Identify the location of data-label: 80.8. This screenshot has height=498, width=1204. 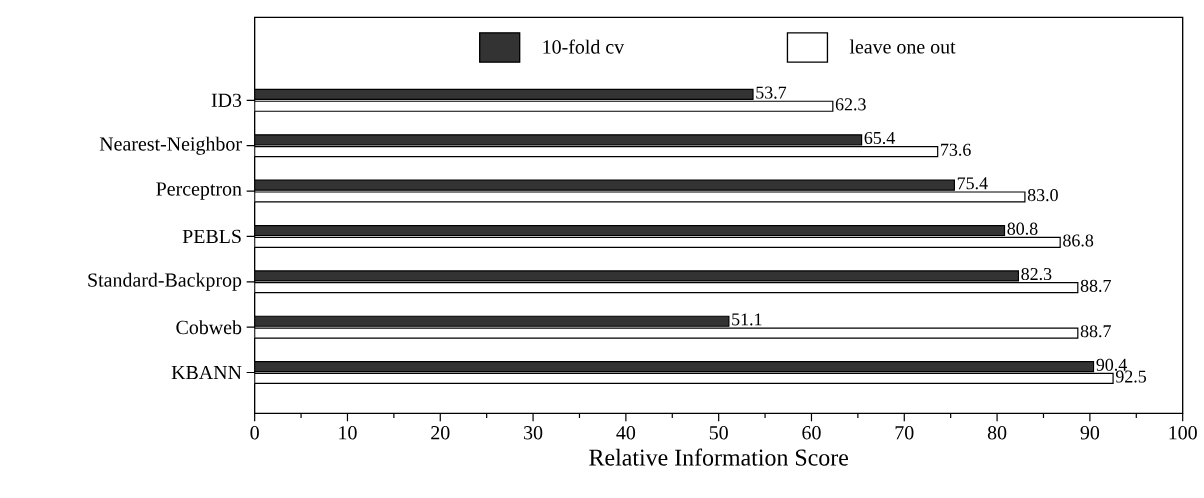
(1022, 228).